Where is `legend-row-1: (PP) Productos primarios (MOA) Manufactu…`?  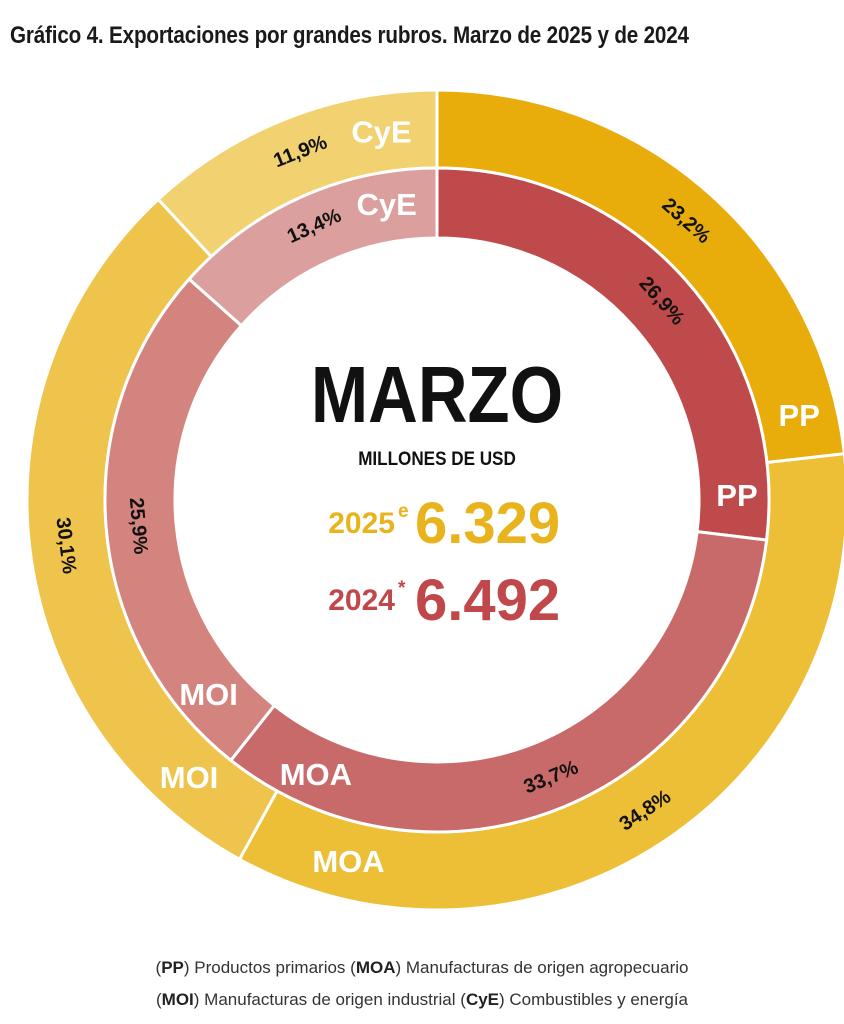 legend-row-1: (PP) Productos primarios (MOA) Manufactu… is located at coordinates (422, 967).